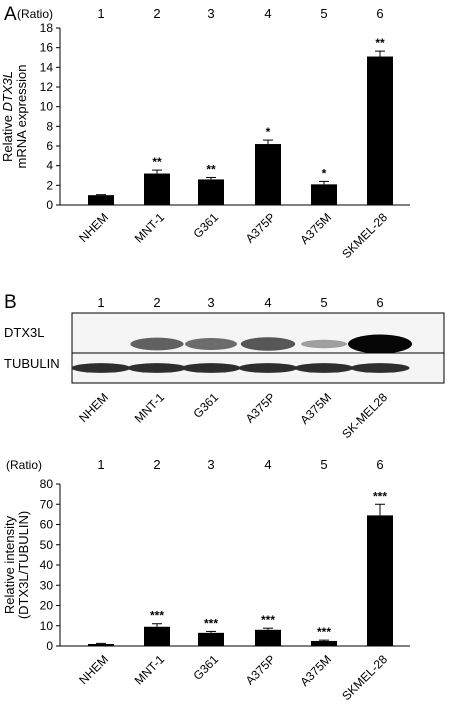 This screenshot has width=450, height=718. Describe the element at coordinates (156, 302) in the screenshot. I see `blot-lane-number: 2` at that location.